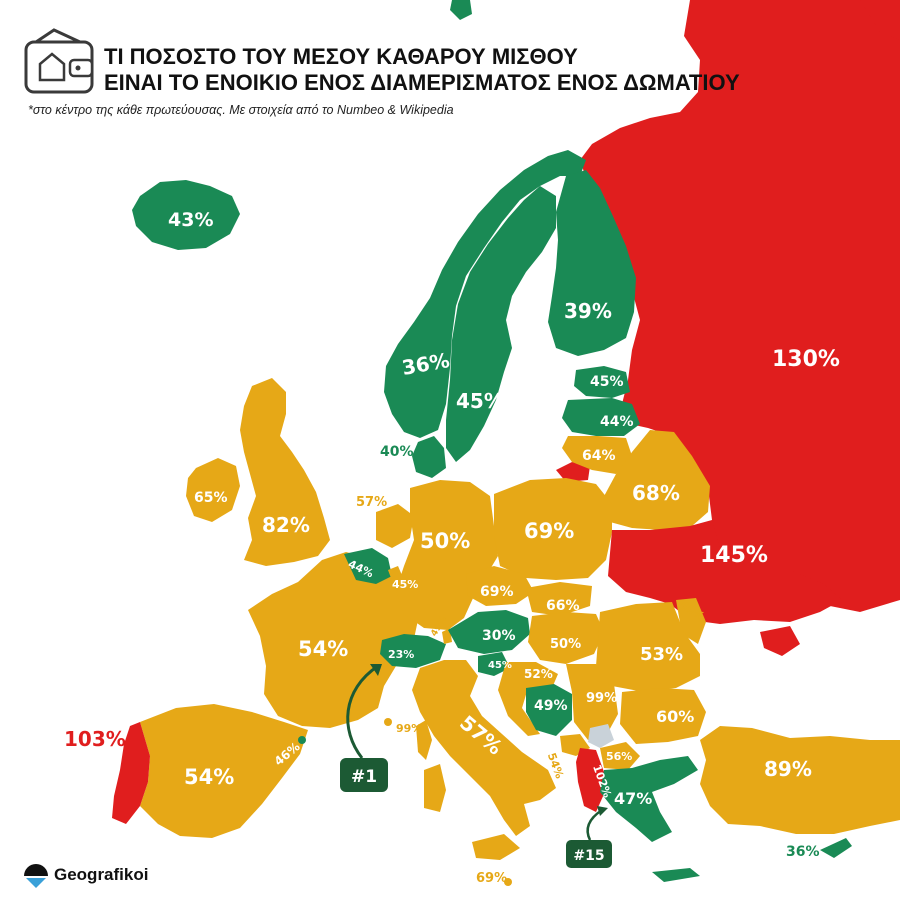 The image size is (900, 900). What do you see at coordinates (656, 493) in the screenshot?
I see `label-belarus: 68%` at bounding box center [656, 493].